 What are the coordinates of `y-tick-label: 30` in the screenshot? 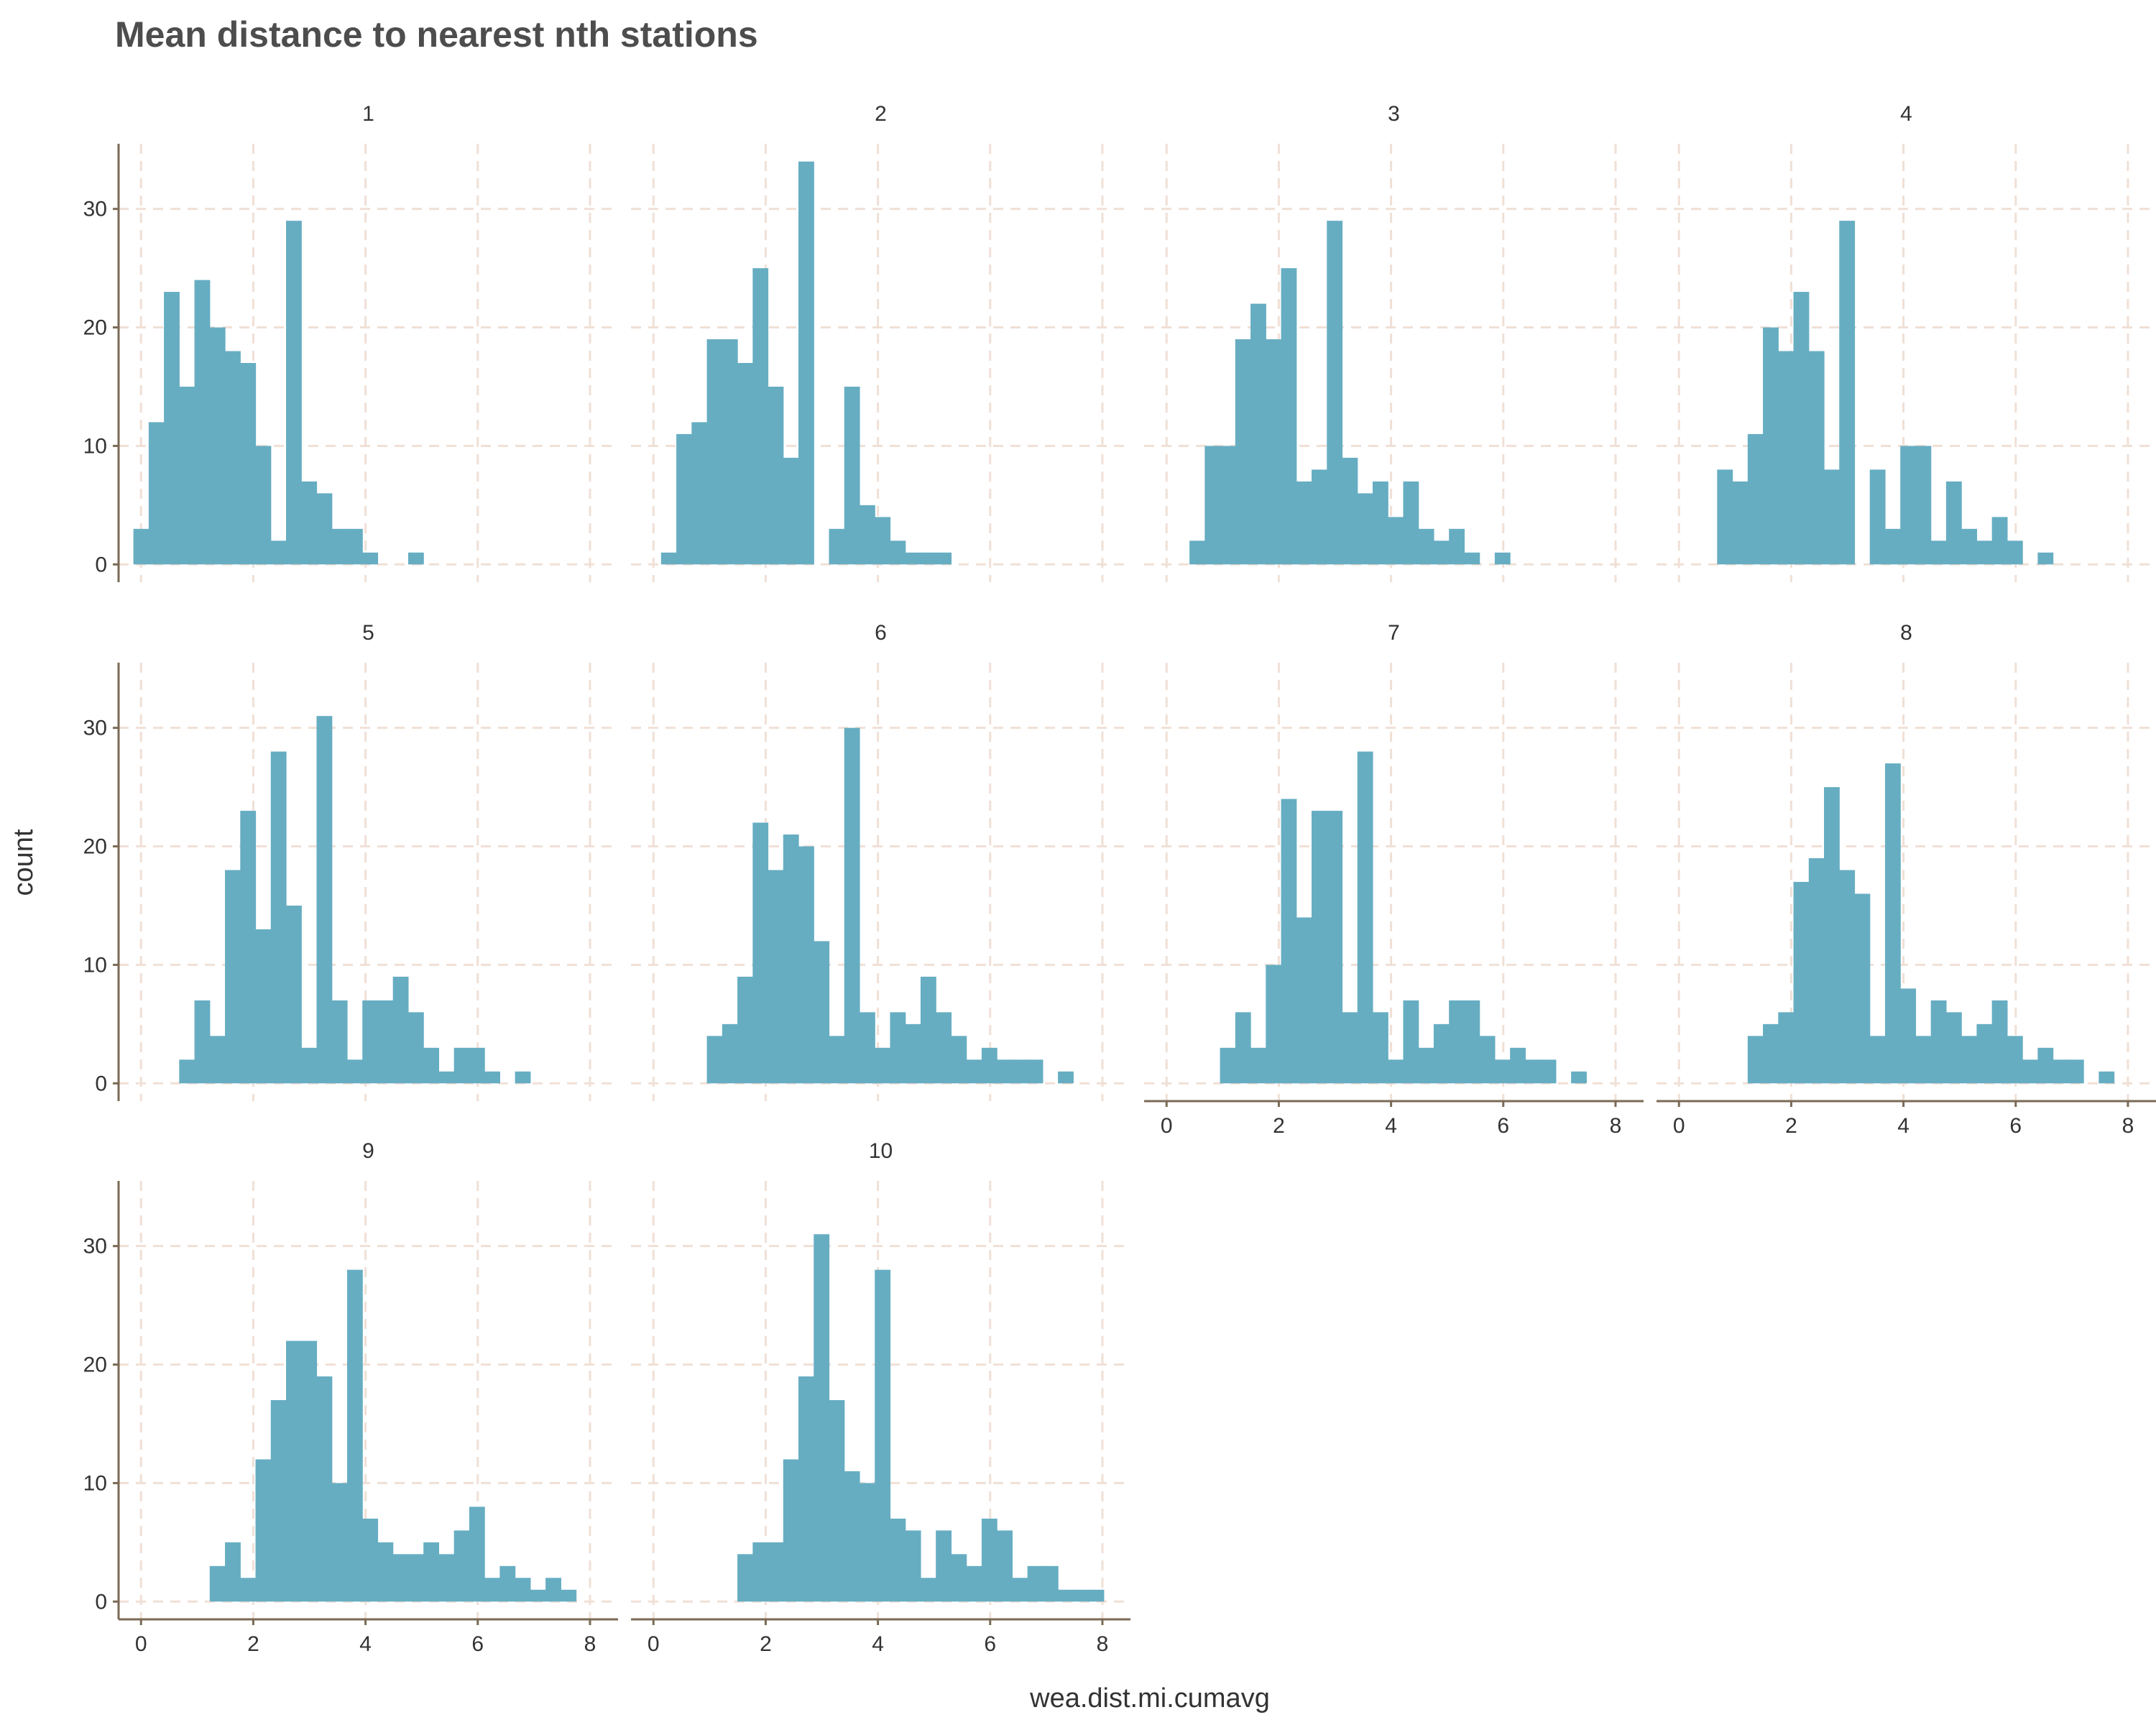 It's located at (95, 1247).